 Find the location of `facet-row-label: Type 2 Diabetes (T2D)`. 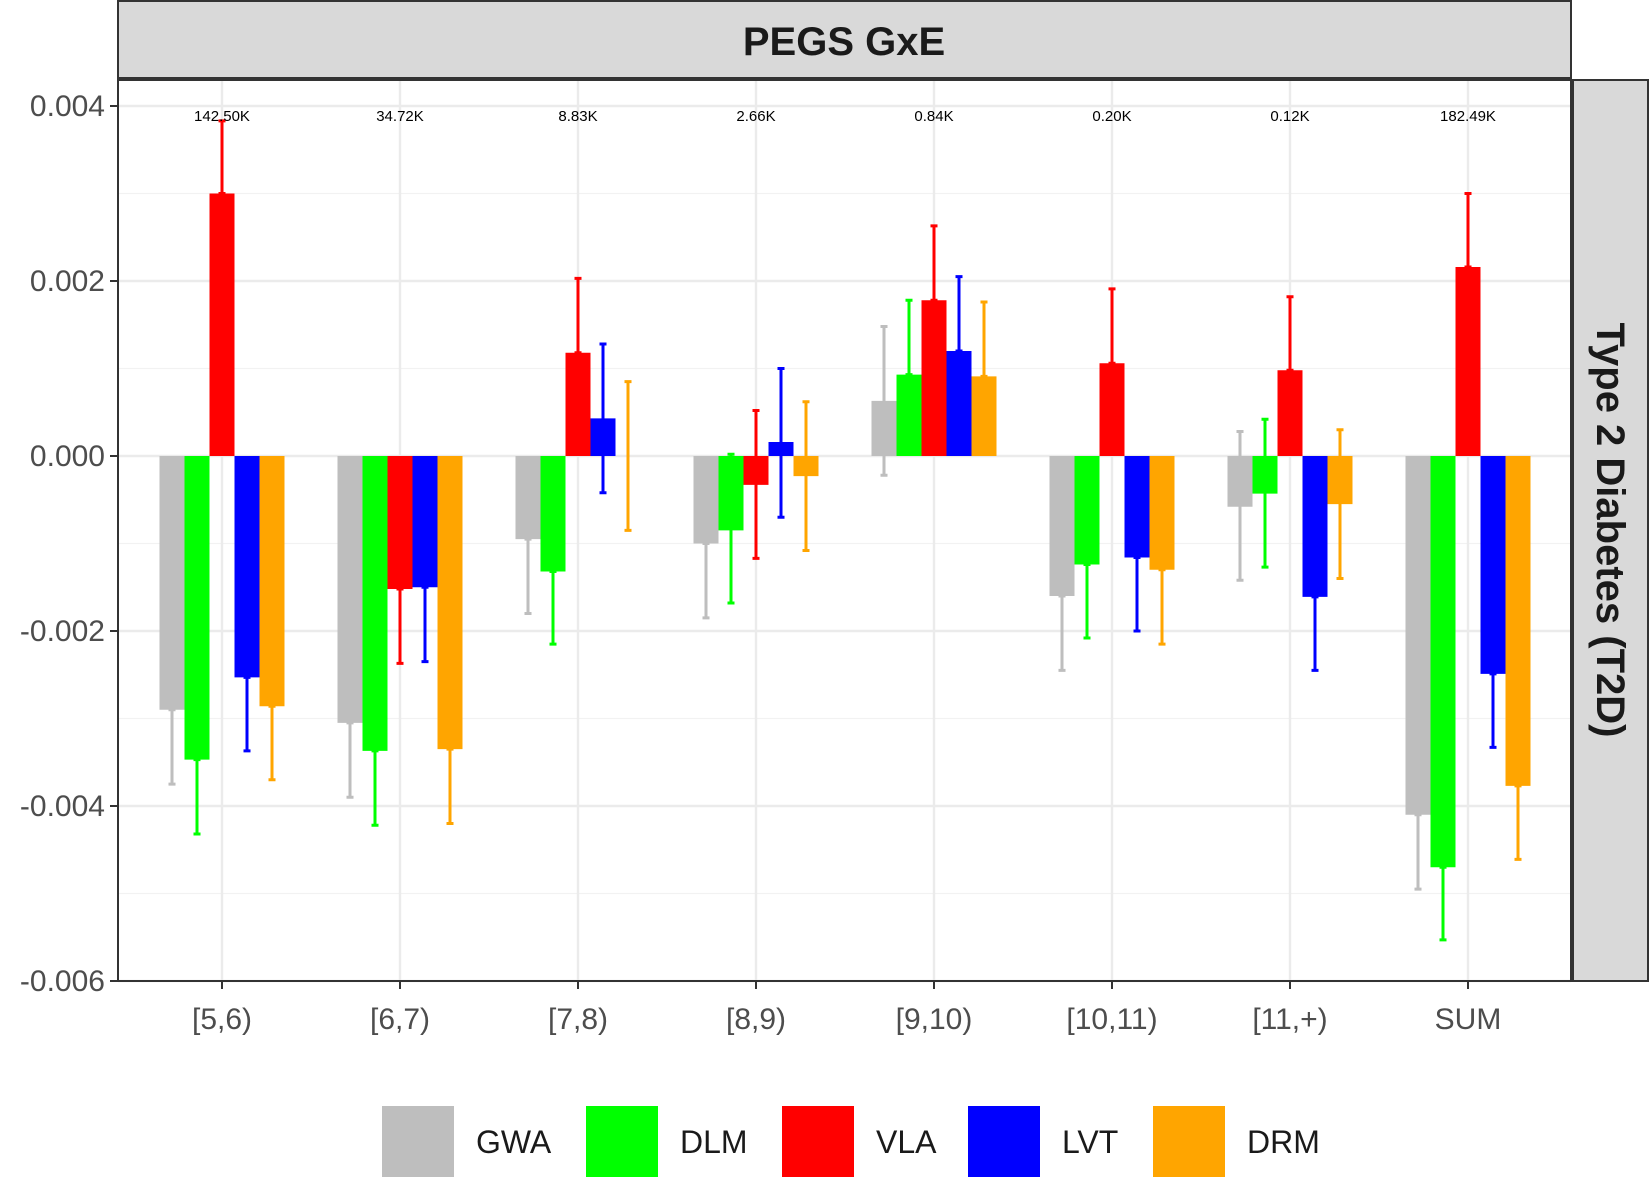

facet-row-label: Type 2 Diabetes (T2D) is located at coordinates (1610, 530).